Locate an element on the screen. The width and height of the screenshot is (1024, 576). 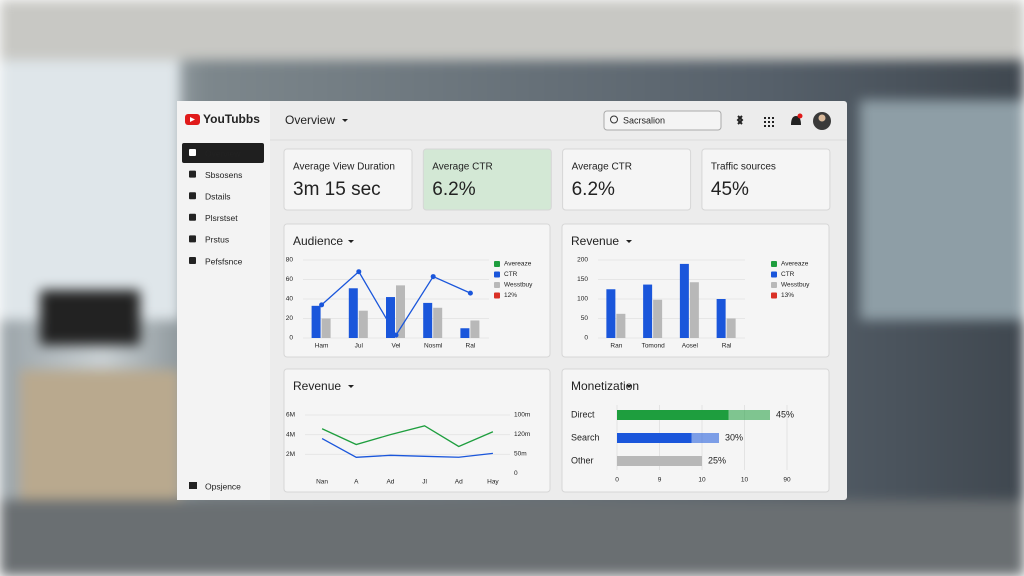
x-tick-label: 0 is located at coordinates (617, 480).